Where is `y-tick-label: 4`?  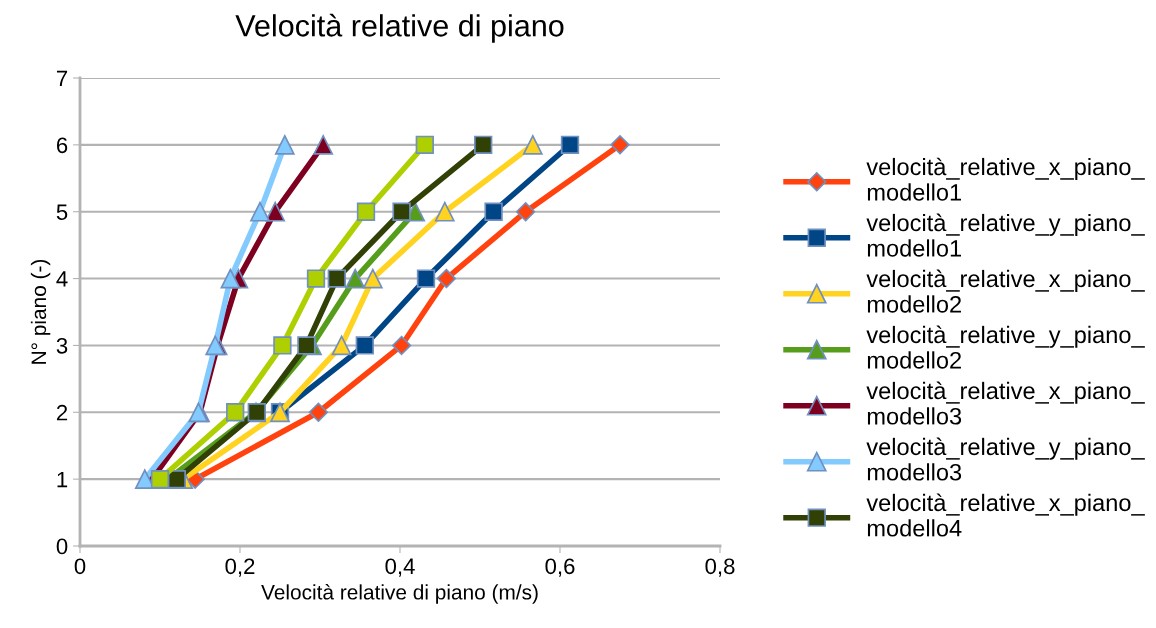
y-tick-label: 4 is located at coordinates (62, 279).